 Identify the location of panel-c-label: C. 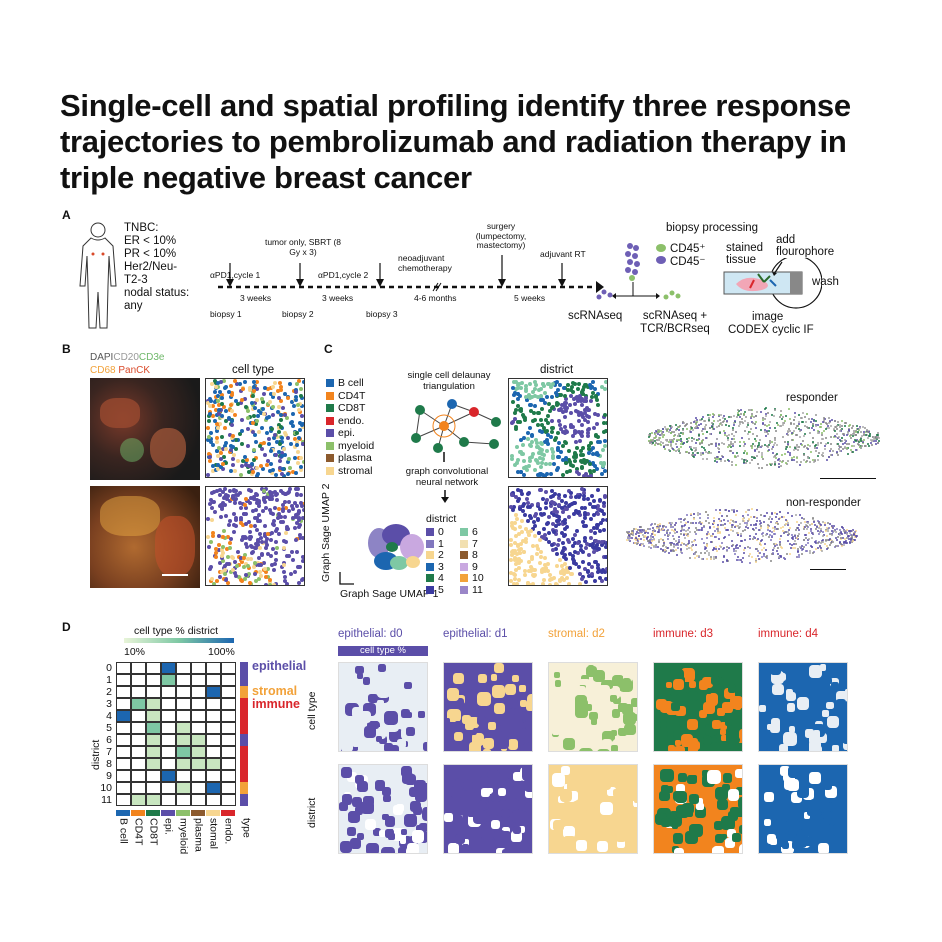
(328, 349).